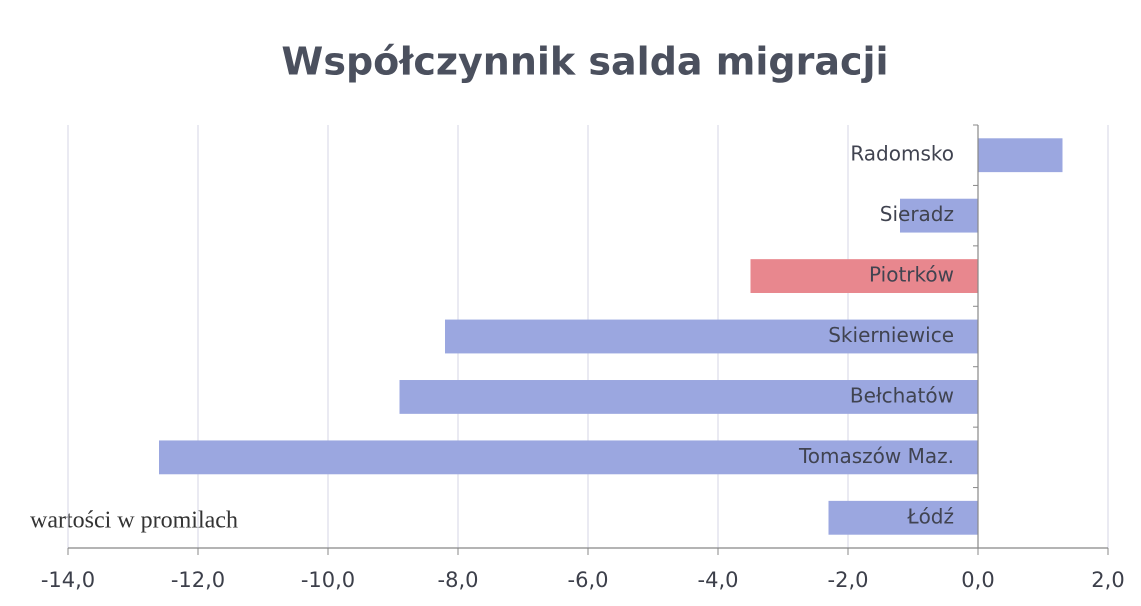  I want to click on x-tick-label: -12,0, so click(198, 580).